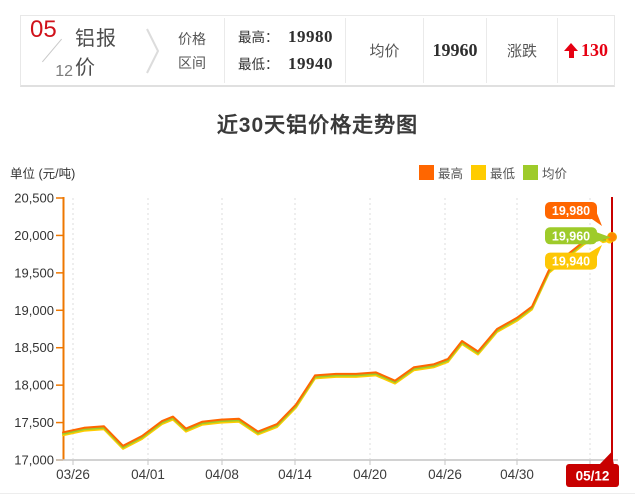  I want to click on quote-date-month: 05, so click(43, 29).